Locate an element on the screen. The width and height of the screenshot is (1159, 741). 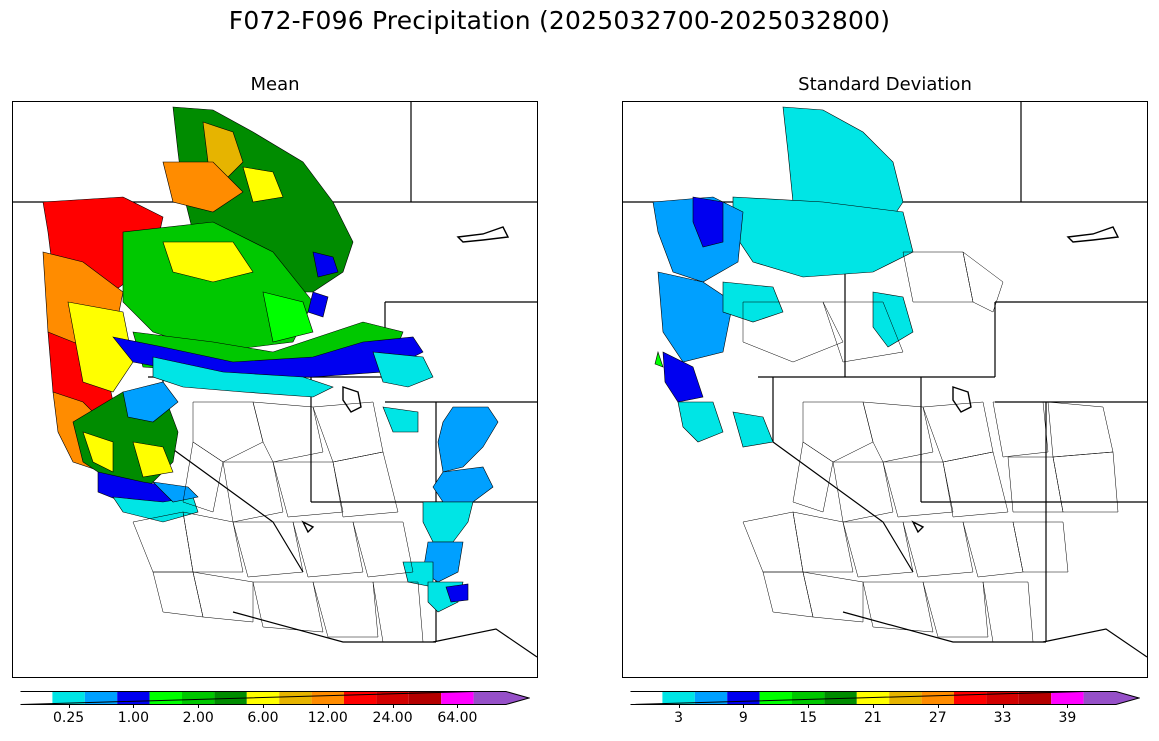
colorbar-tick-label: 3 is located at coordinates (679, 718).